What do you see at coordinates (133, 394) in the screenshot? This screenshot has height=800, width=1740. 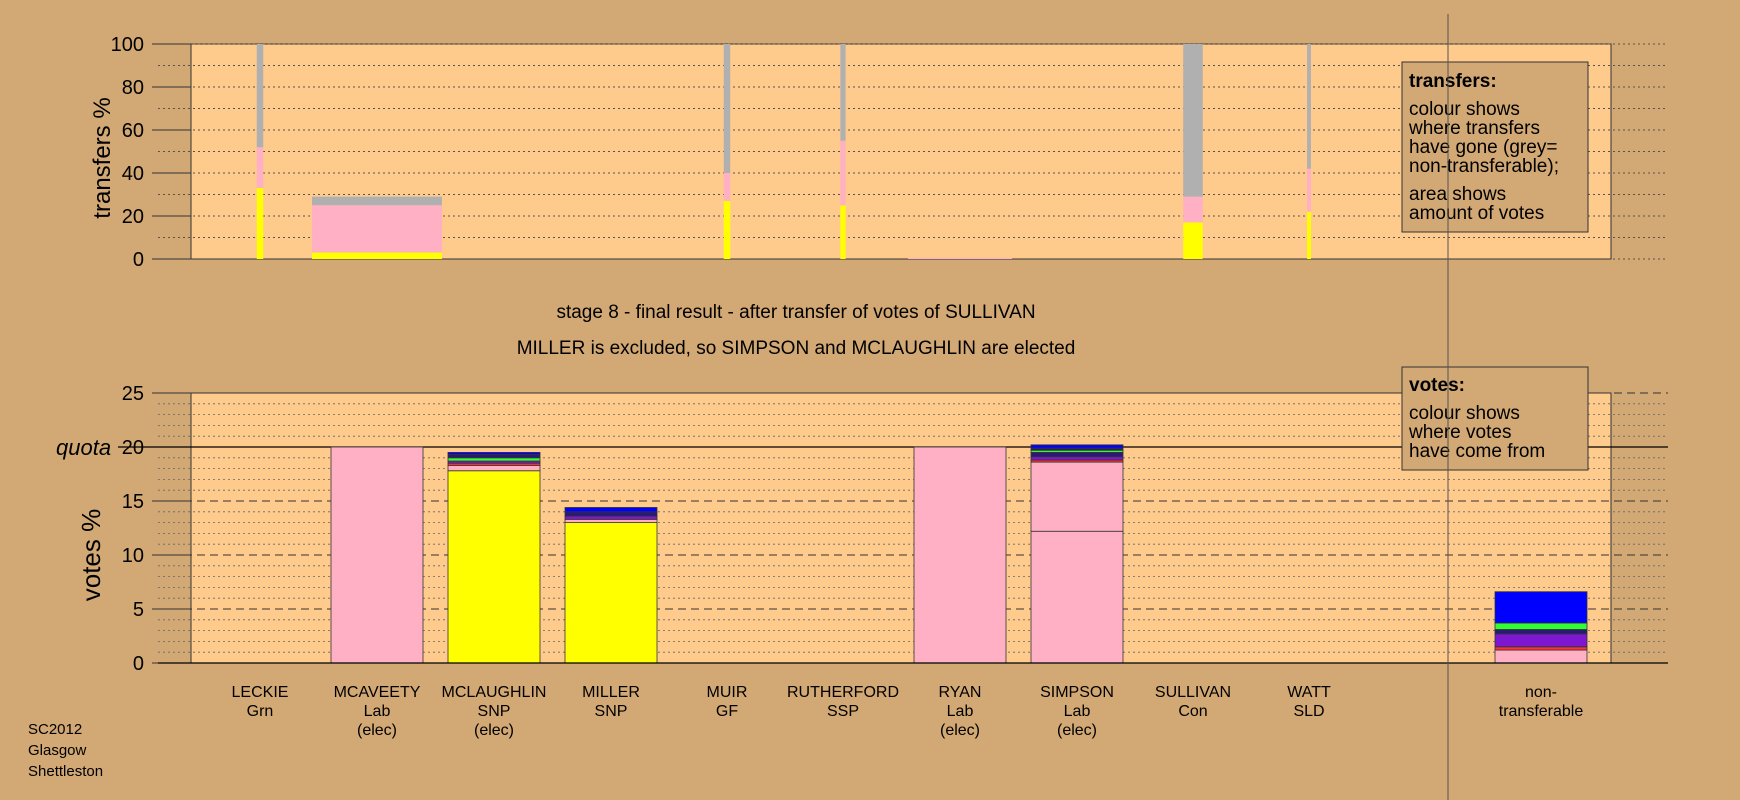 I see `votes-tick-label: 25` at bounding box center [133, 394].